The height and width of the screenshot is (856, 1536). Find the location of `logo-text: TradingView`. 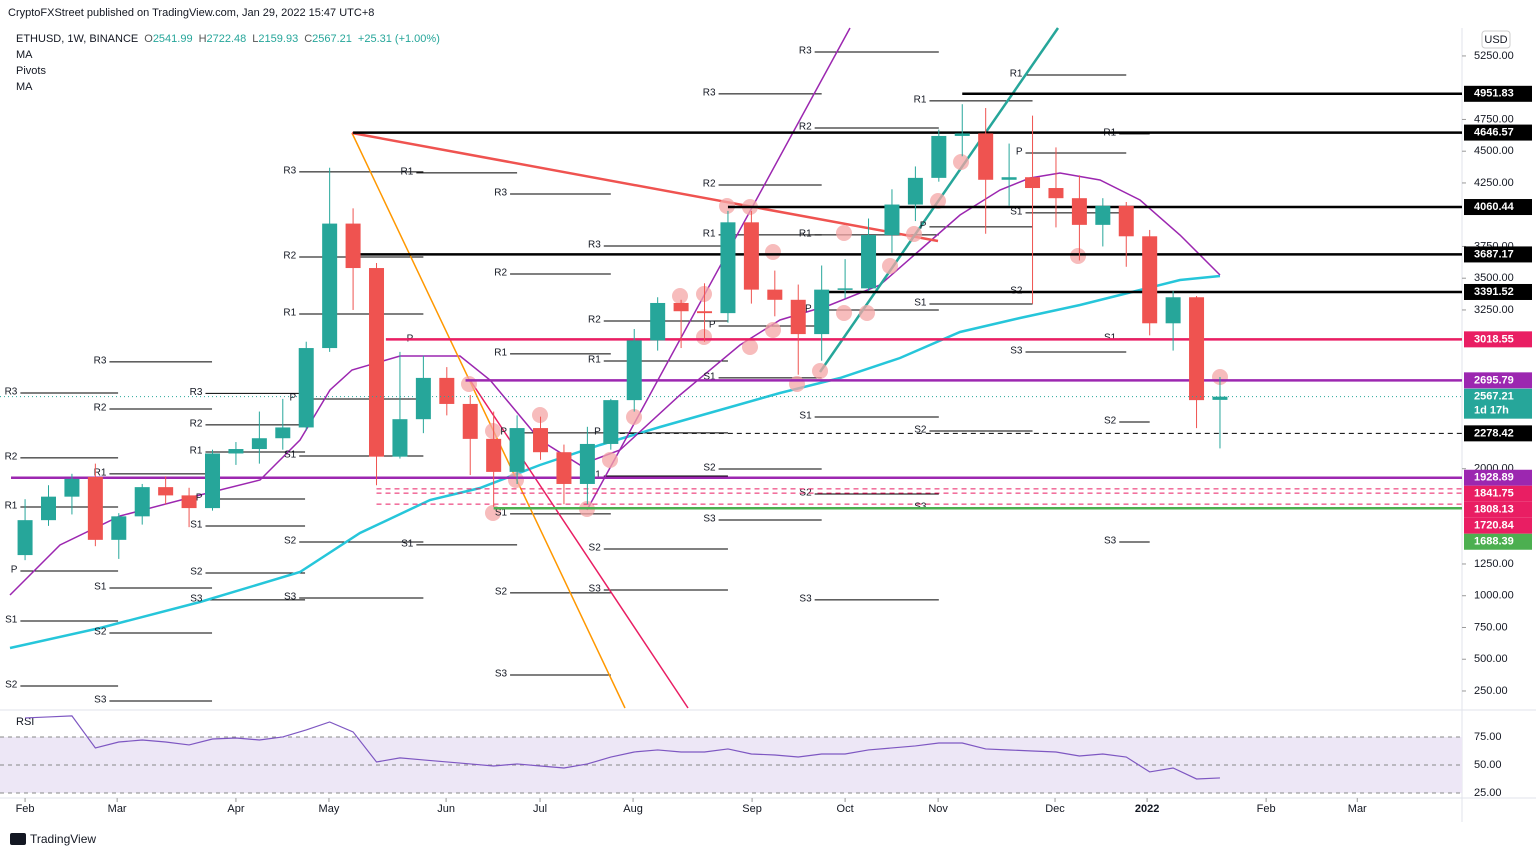

logo-text: TradingView is located at coordinates (63, 839).